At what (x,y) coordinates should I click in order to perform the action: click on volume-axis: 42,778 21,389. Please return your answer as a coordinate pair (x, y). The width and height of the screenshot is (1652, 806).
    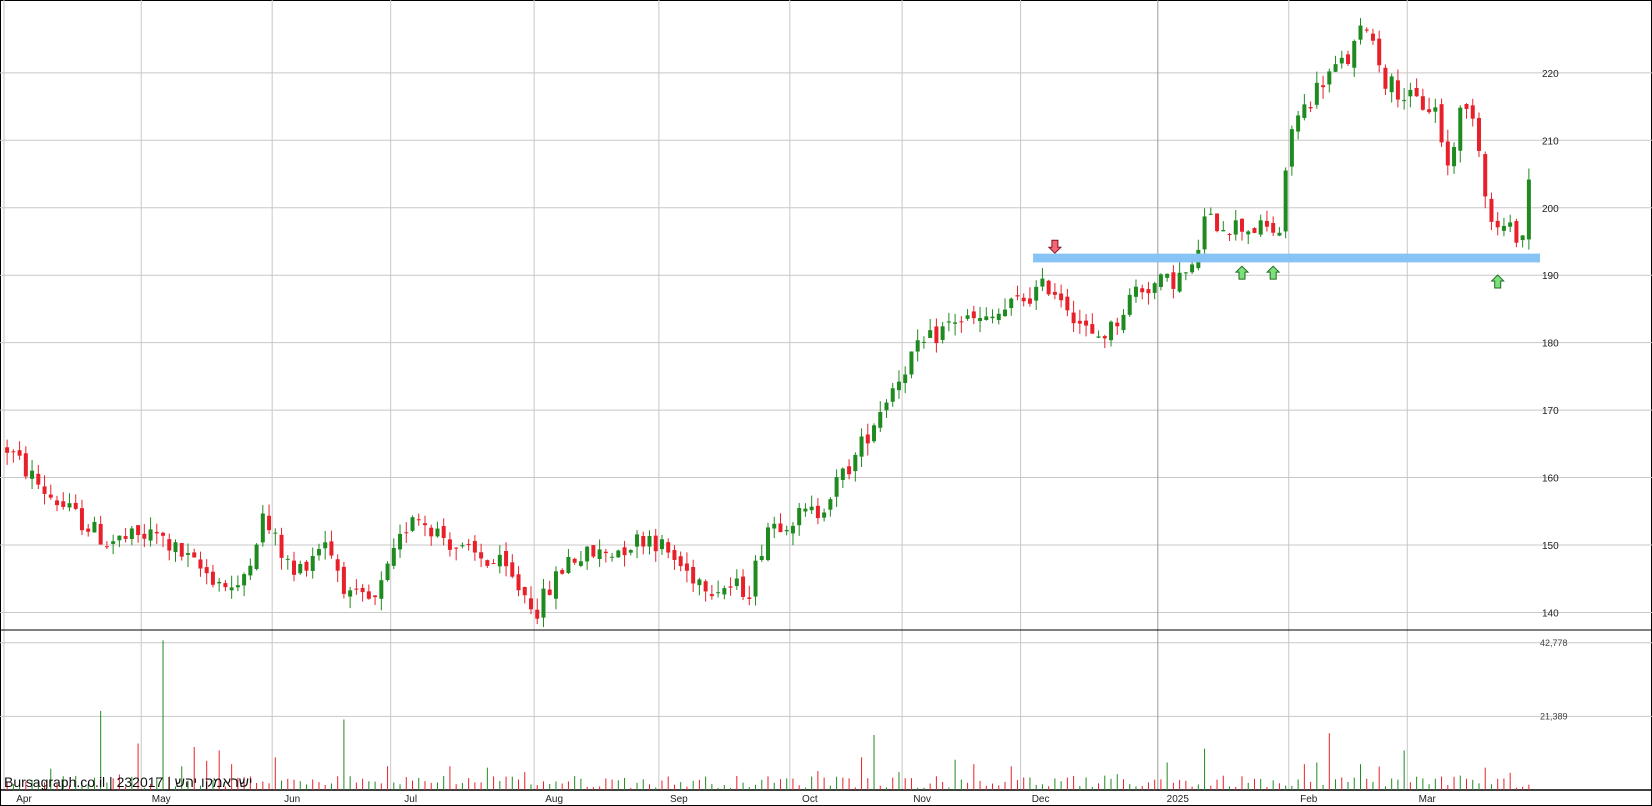
    Looking at the image, I should click on (1554, 680).